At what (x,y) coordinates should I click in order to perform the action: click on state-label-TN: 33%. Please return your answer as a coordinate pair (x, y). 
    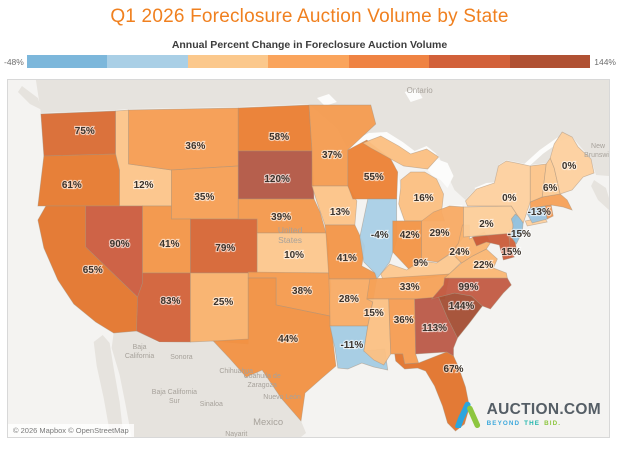
    Looking at the image, I should click on (410, 287).